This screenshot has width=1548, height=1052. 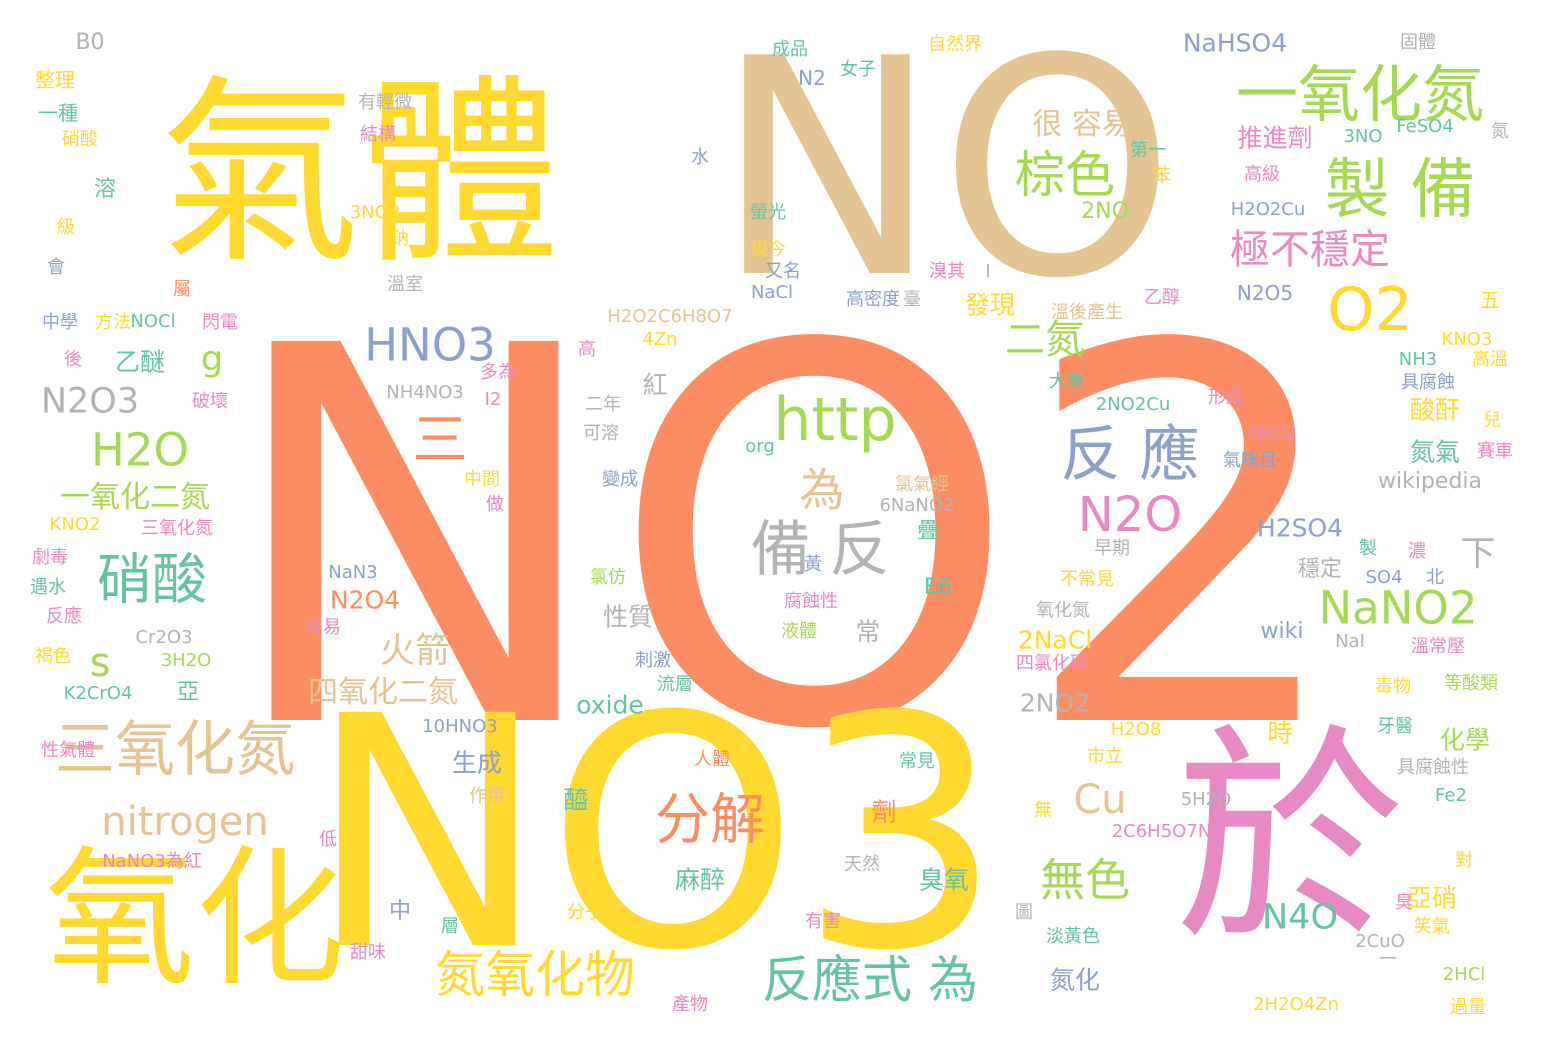 What do you see at coordinates (1162, 176) in the screenshot?
I see `word-89: 苯` at bounding box center [1162, 176].